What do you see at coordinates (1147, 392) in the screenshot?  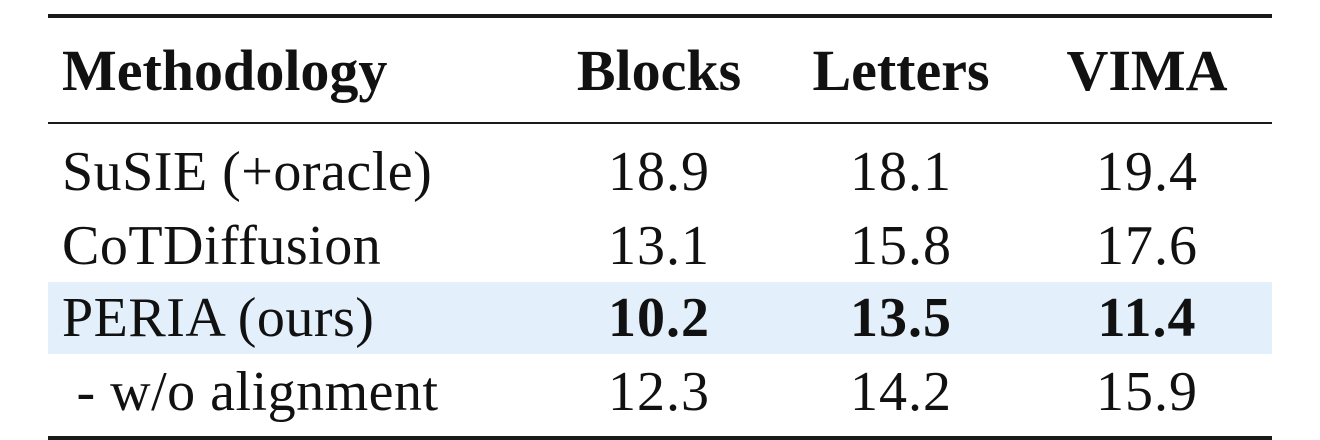 I see `vima-cell: 15.9` at bounding box center [1147, 392].